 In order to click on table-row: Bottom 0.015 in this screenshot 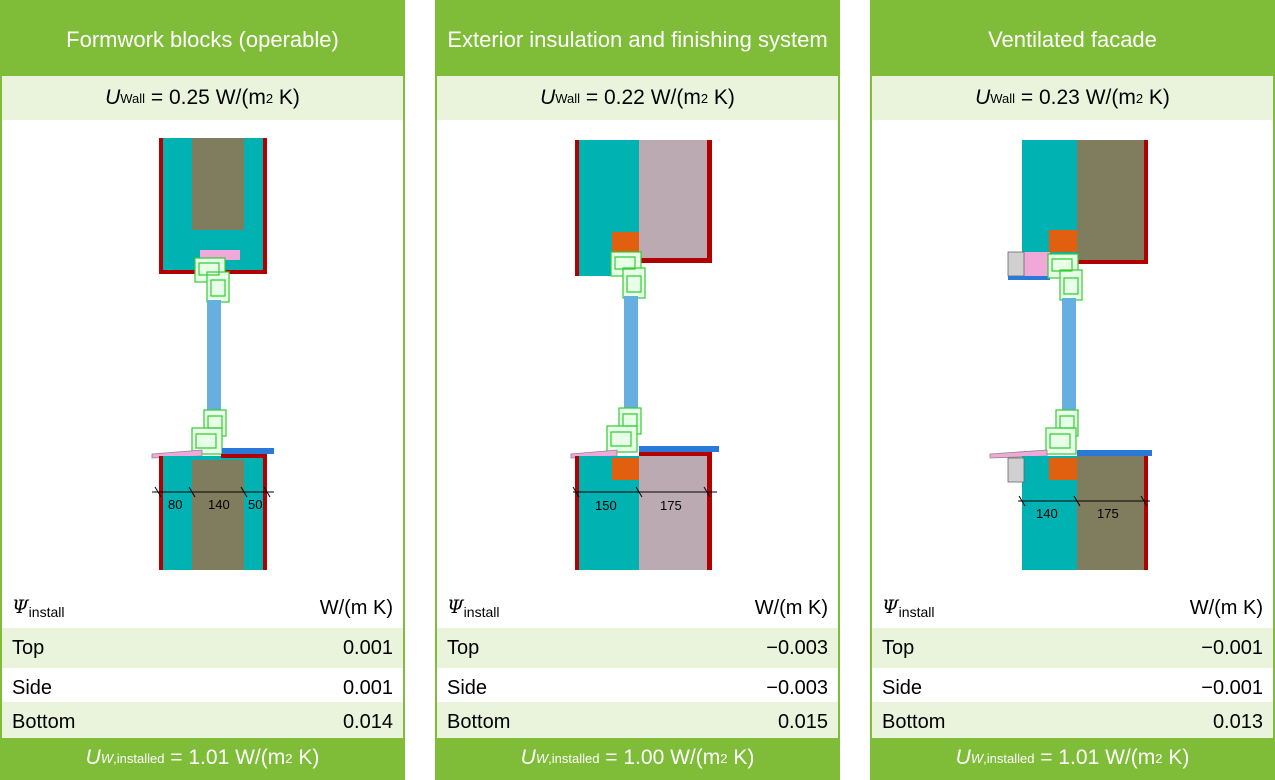, I will do `click(637, 722)`.